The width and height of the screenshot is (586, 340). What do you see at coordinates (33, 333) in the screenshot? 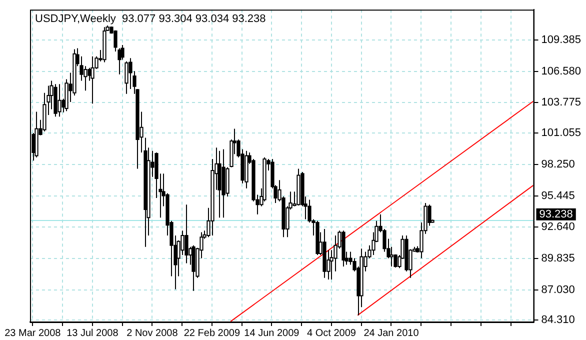
I see `x-tick-label: 23 Mar 2008` at bounding box center [33, 333].